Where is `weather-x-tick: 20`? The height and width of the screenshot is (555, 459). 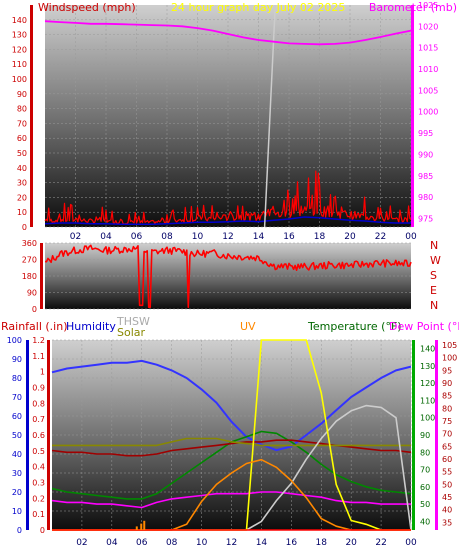
weather-x-tick: 20 is located at coordinates (351, 543).